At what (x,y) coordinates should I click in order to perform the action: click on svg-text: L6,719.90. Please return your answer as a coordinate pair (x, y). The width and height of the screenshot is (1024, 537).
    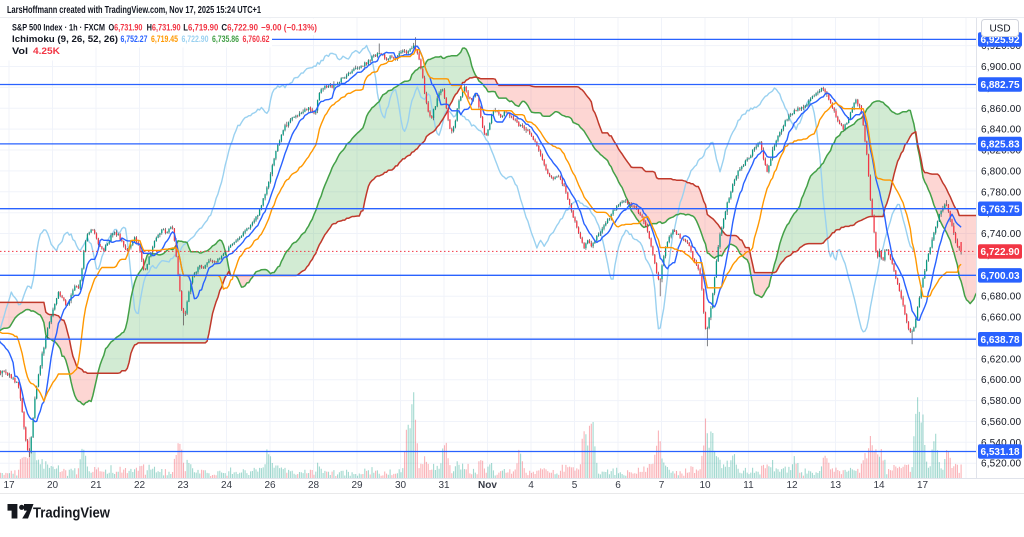
    Looking at the image, I should click on (200, 28).